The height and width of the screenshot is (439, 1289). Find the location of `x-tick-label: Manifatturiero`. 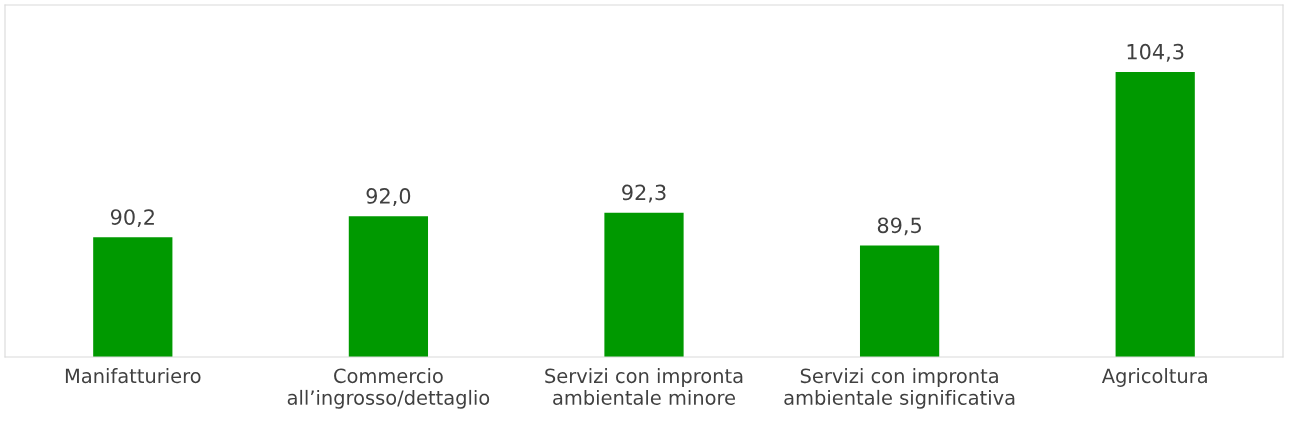

x-tick-label: Manifatturiero is located at coordinates (133, 376).